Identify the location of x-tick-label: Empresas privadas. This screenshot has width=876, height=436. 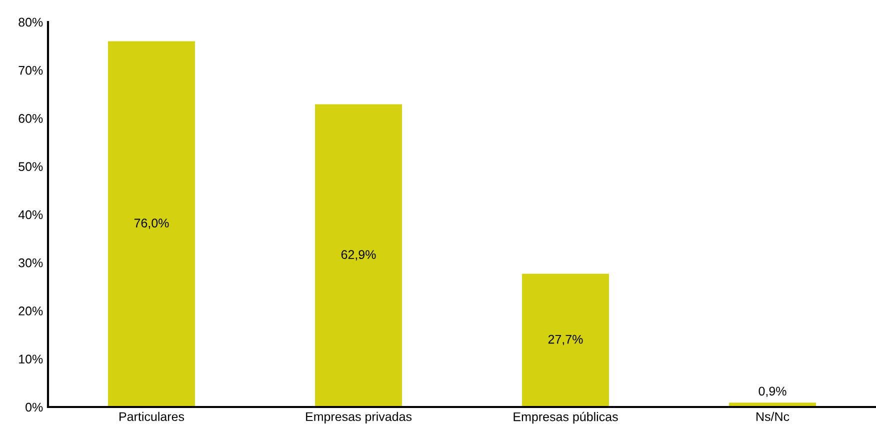
(359, 418).